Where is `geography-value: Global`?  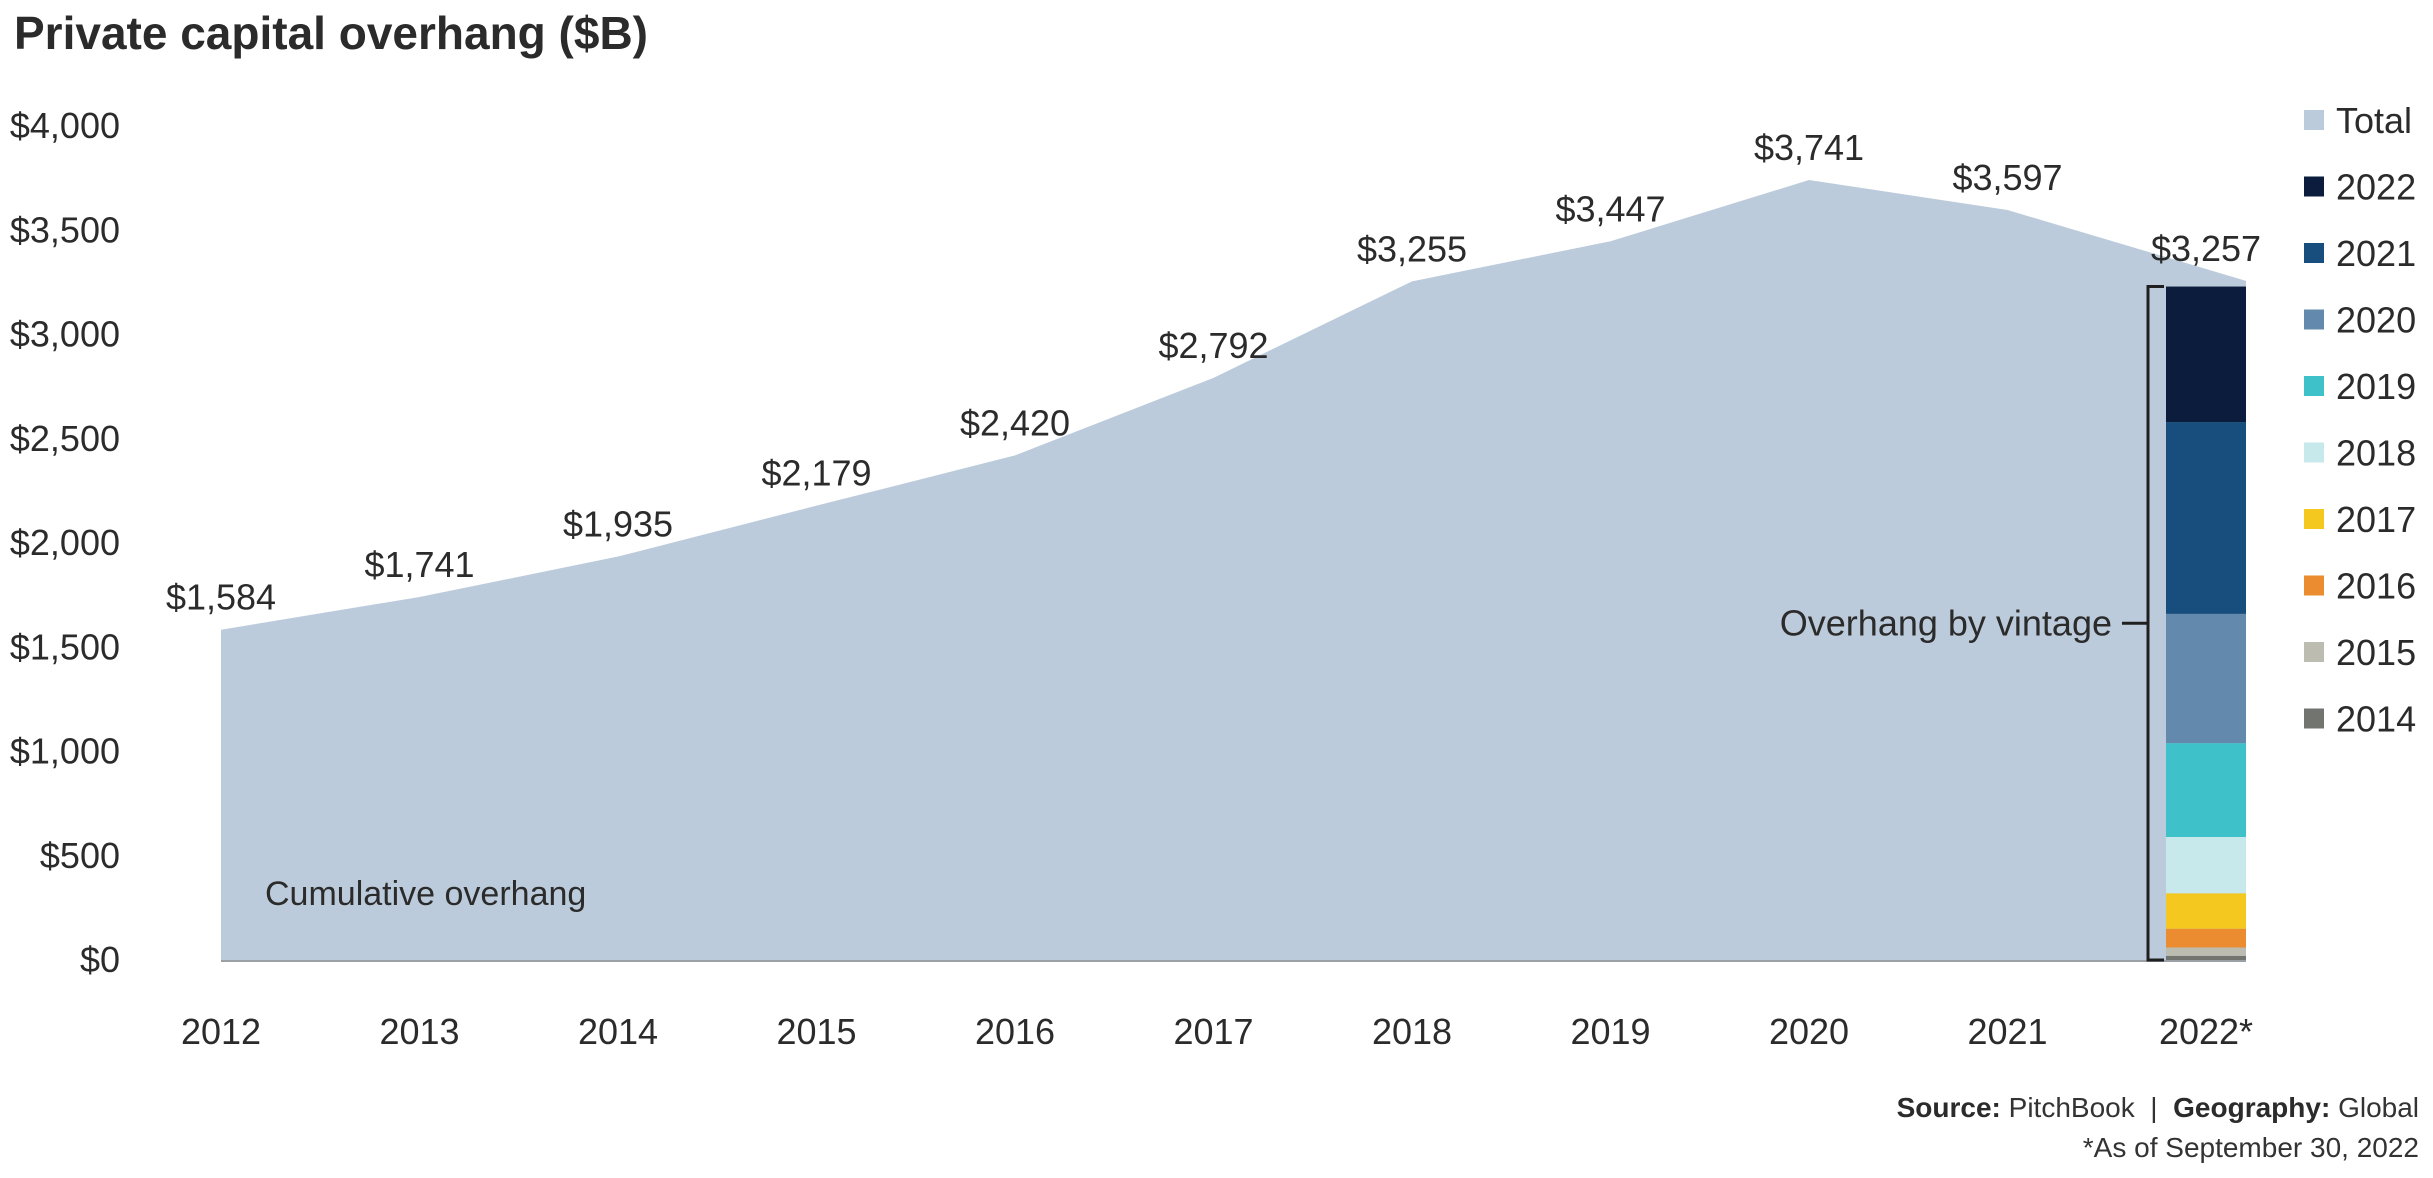
geography-value: Global is located at coordinates (2378, 1107).